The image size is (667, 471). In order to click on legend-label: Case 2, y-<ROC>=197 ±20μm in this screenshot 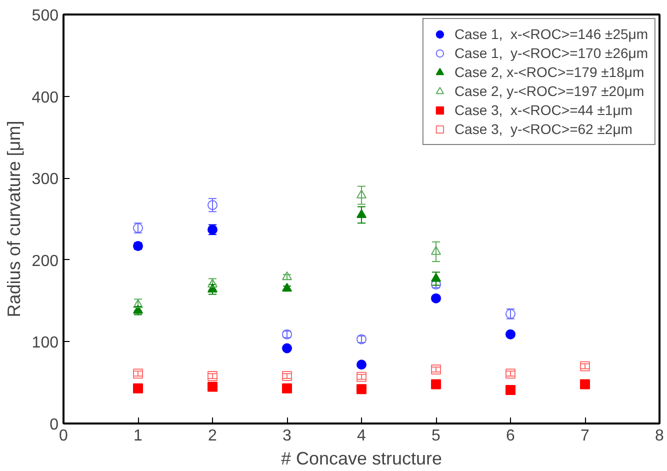, I will do `click(549, 91)`.